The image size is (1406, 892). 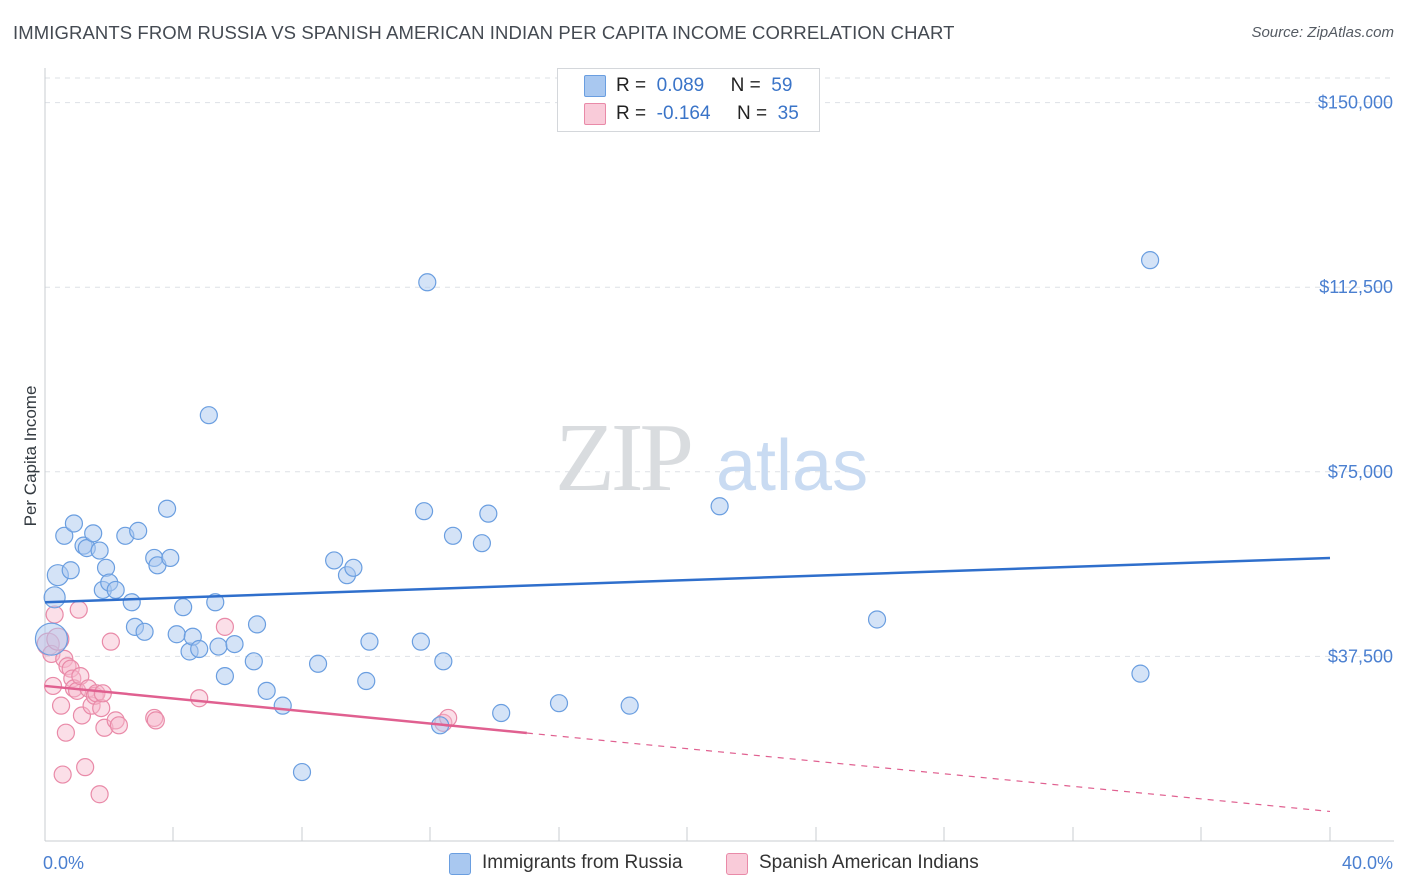 I want to click on y-tick-label: $150,000, so click(x=1355, y=103).